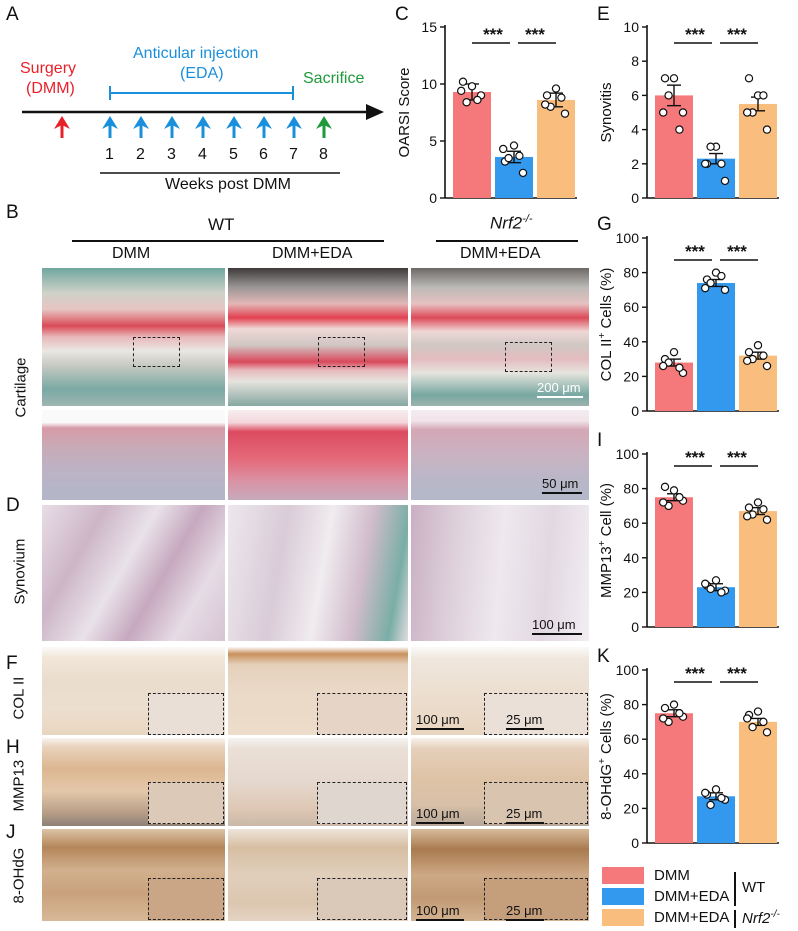 The width and height of the screenshot is (798, 931). What do you see at coordinates (12, 14) in the screenshot?
I see `panel-label-a: A` at bounding box center [12, 14].